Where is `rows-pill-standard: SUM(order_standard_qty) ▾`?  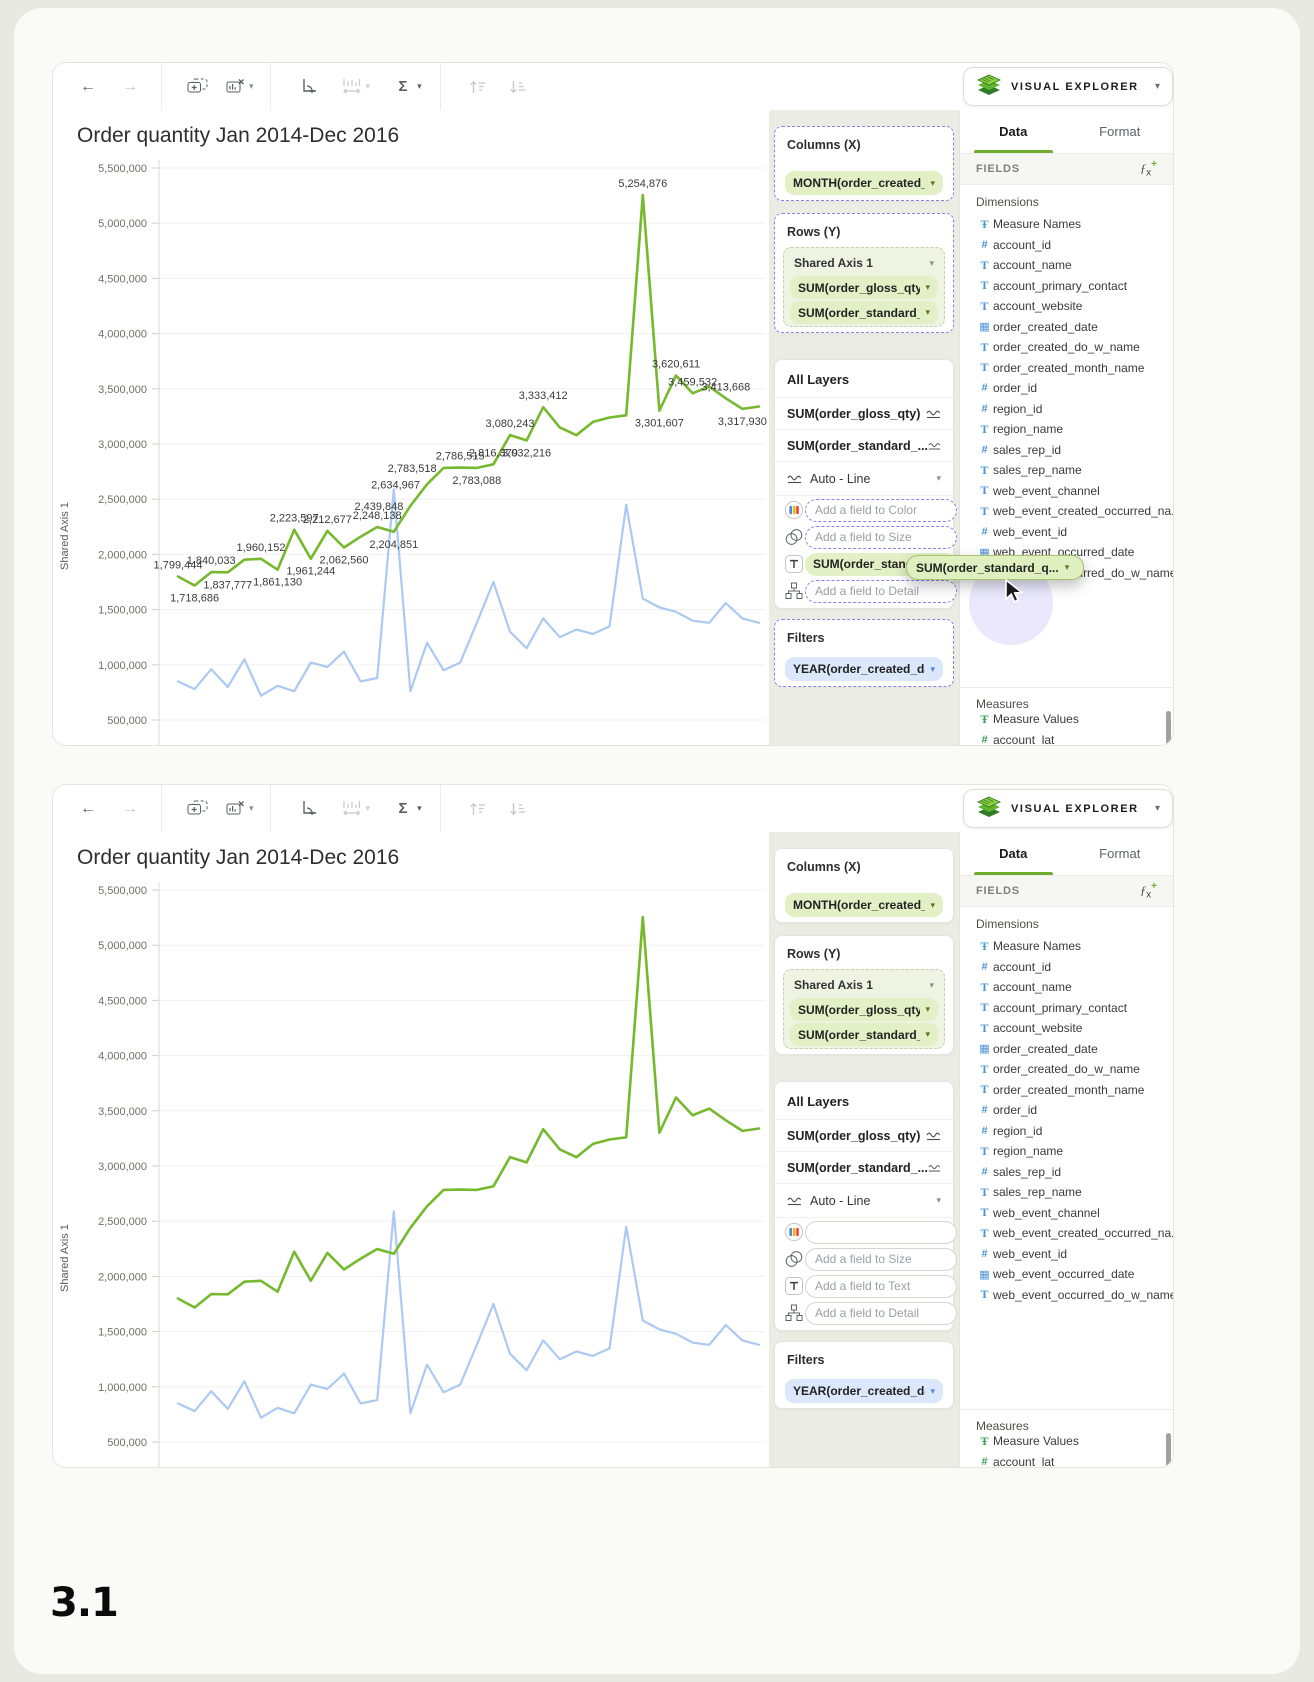 rows-pill-standard: SUM(order_standard_qty) ▾ is located at coordinates (864, 1034).